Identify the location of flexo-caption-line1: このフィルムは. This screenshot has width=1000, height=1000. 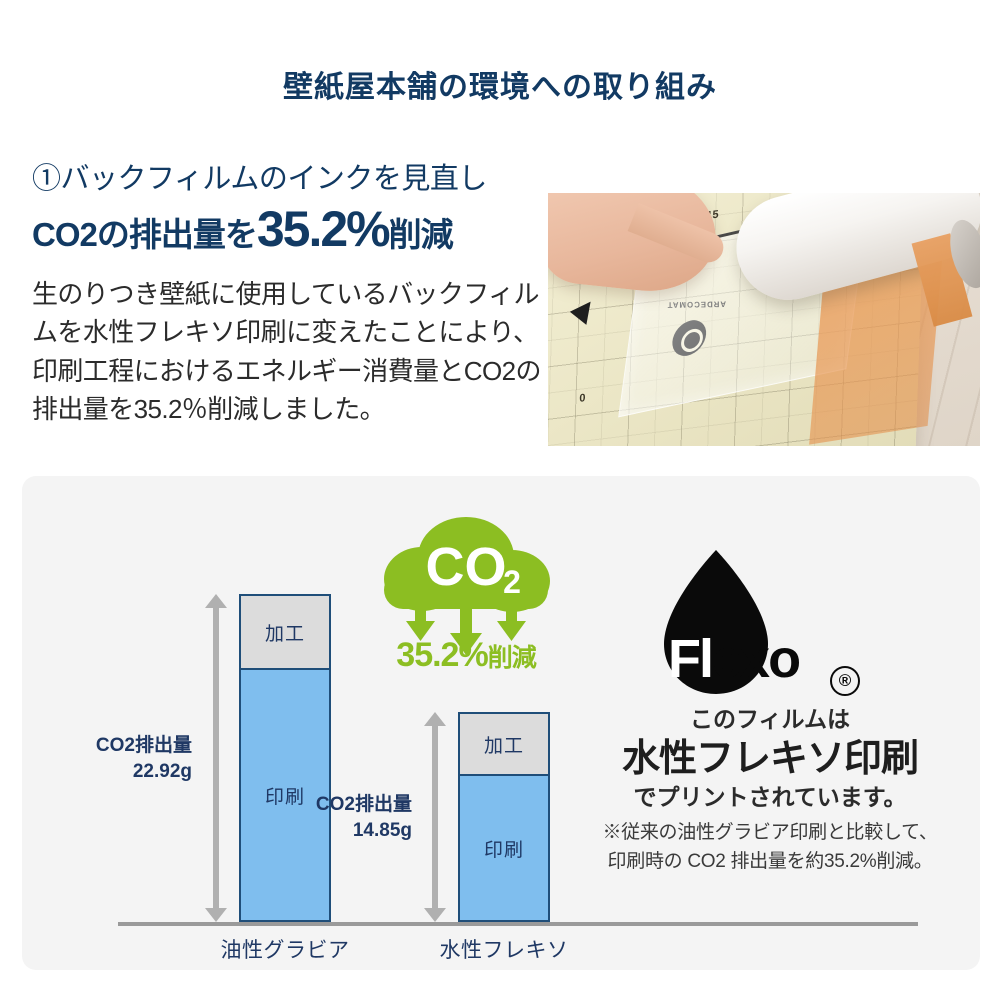
(770, 719).